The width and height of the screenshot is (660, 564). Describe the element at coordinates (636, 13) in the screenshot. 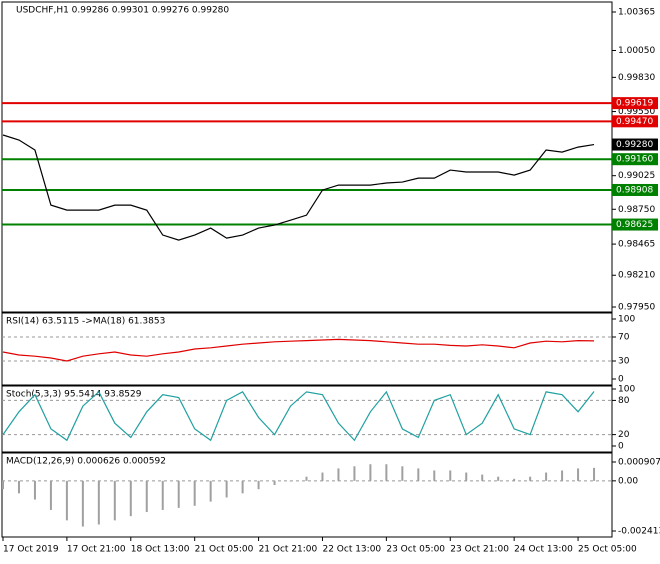

I see `y-tick-label: 1.00365` at that location.